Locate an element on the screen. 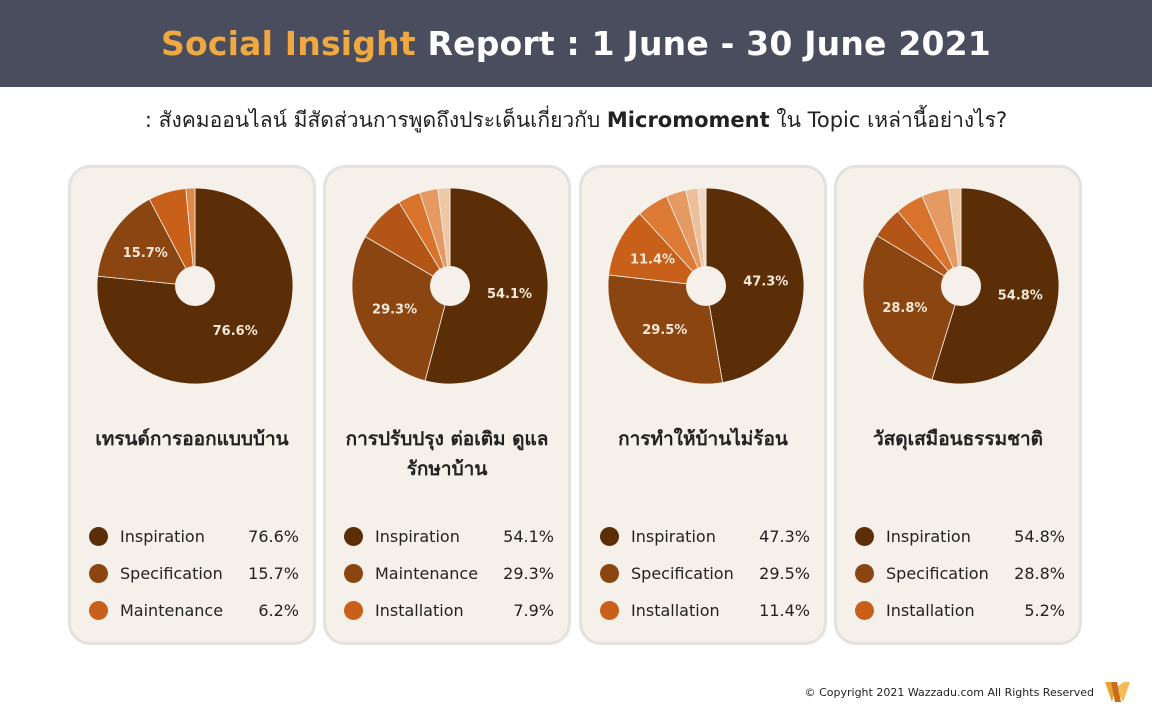 The height and width of the screenshot is (720, 1152). legend-item: Specification 29.5% is located at coordinates (705, 573).